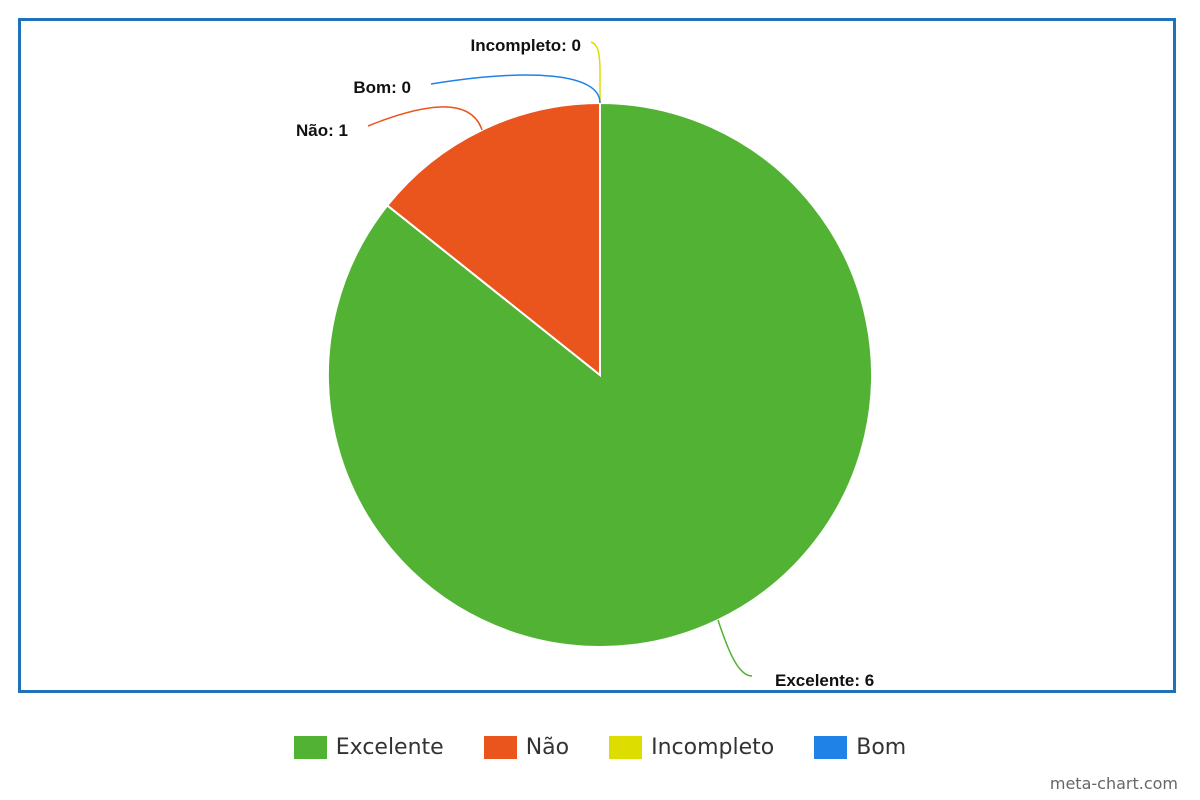  I want to click on legend-item-incompleto: Incompleto, so click(691, 747).